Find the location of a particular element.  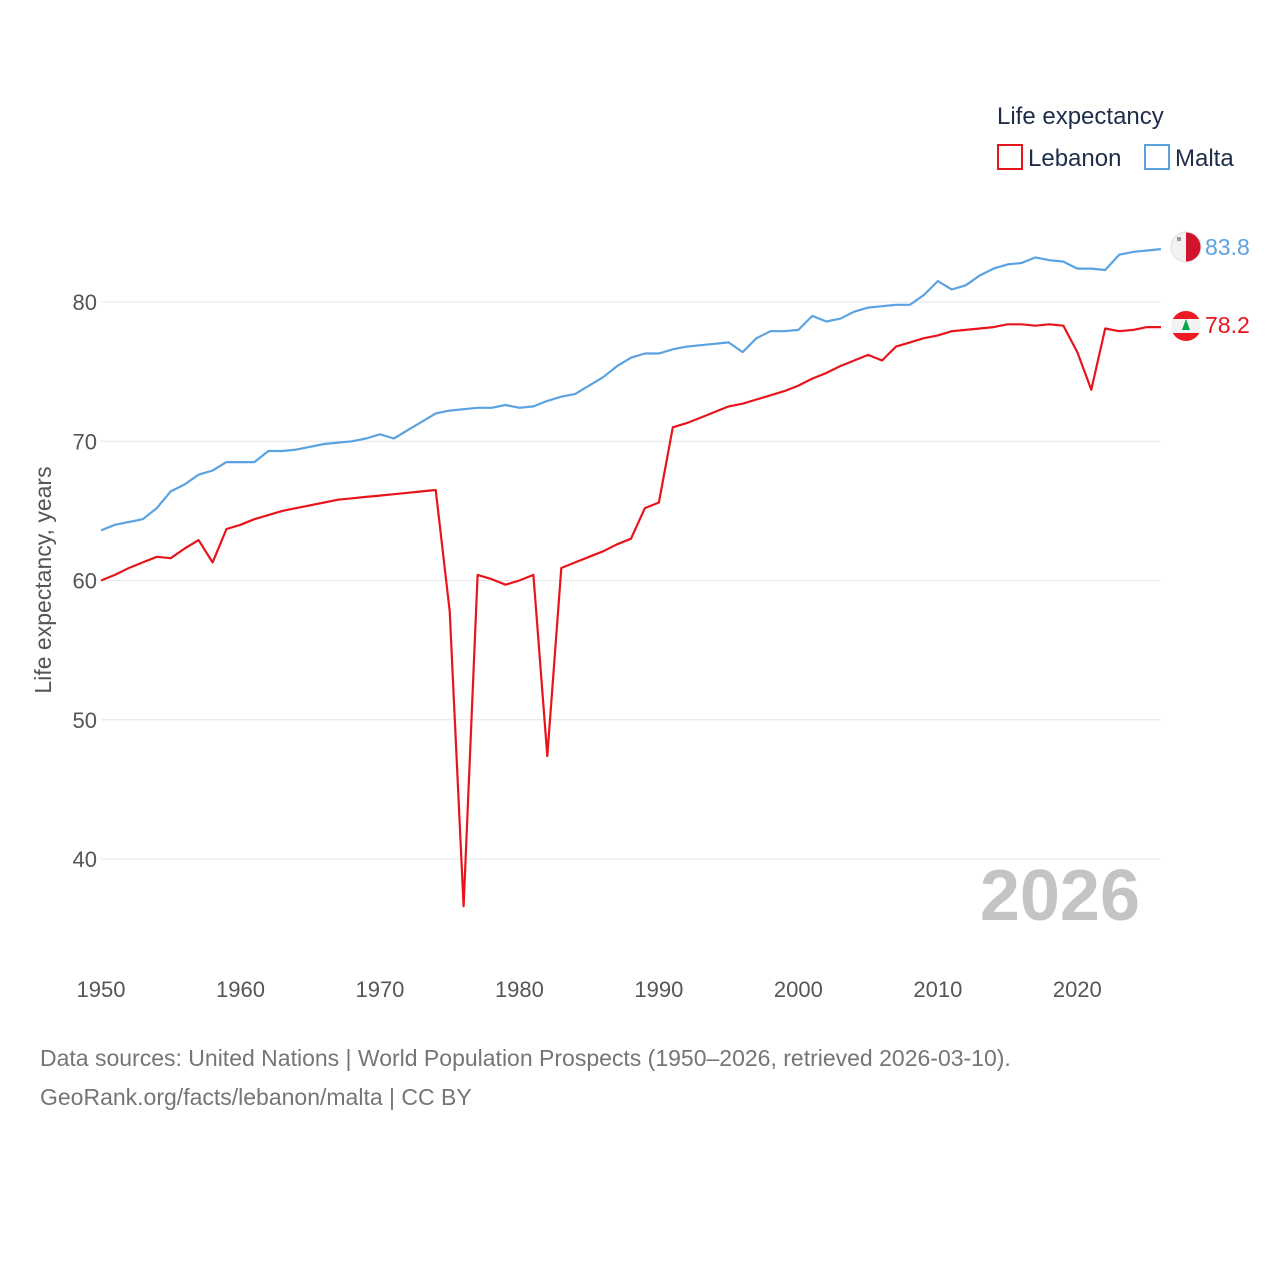

malta-flag-icon is located at coordinates (1186, 247).